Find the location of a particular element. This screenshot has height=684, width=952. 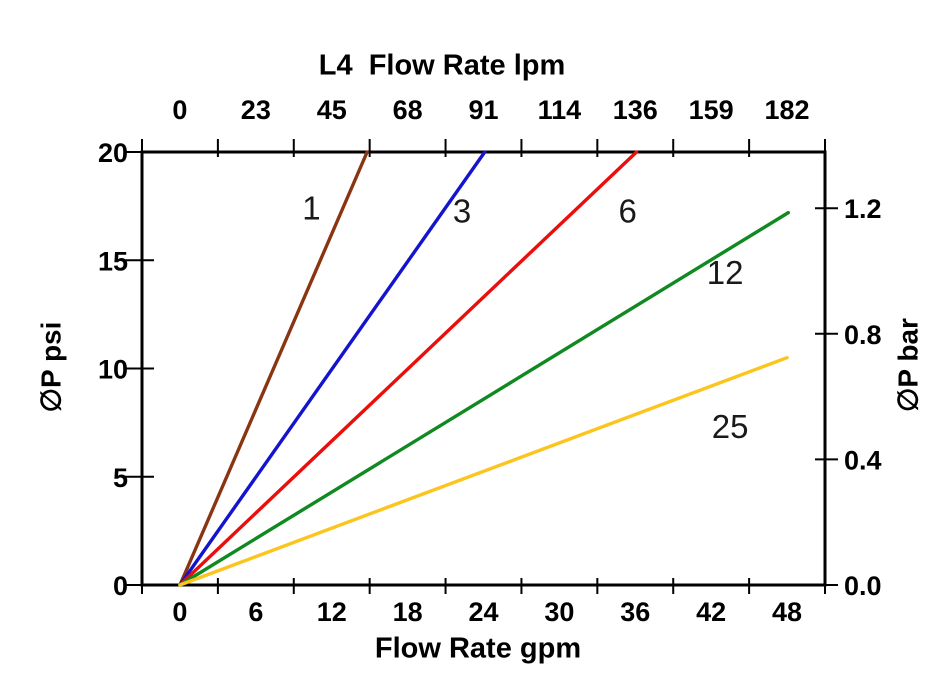

top-tick-label: 159 is located at coordinates (711, 110).